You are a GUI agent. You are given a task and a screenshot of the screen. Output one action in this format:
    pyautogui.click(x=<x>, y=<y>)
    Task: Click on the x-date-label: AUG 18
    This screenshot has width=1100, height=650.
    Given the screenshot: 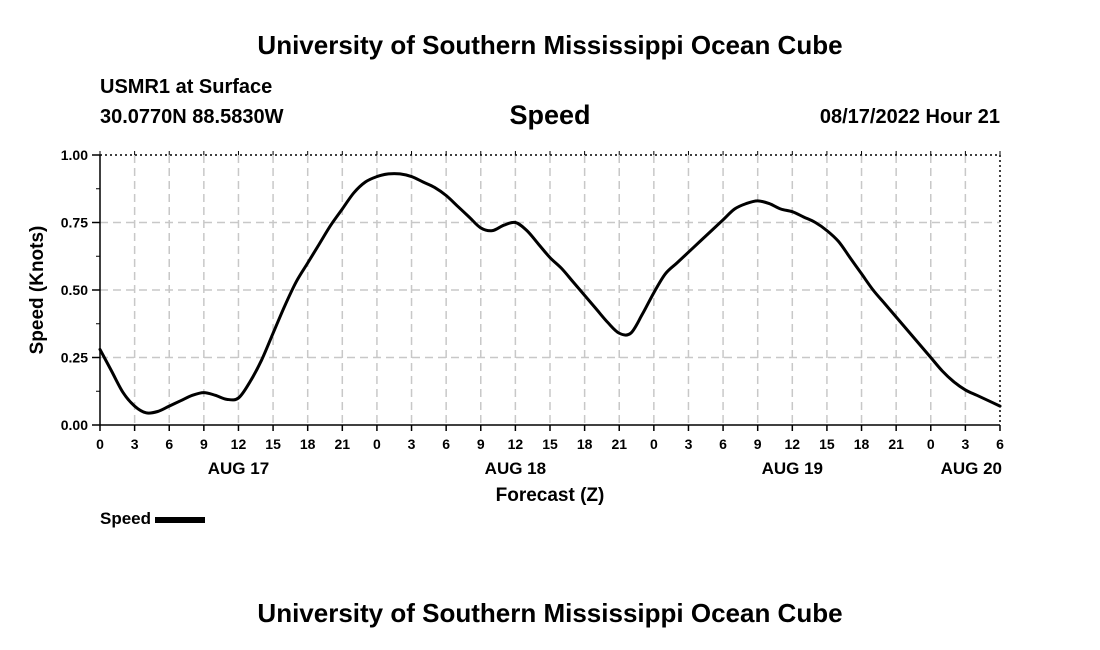 What is the action you would take?
    pyautogui.click(x=515, y=468)
    